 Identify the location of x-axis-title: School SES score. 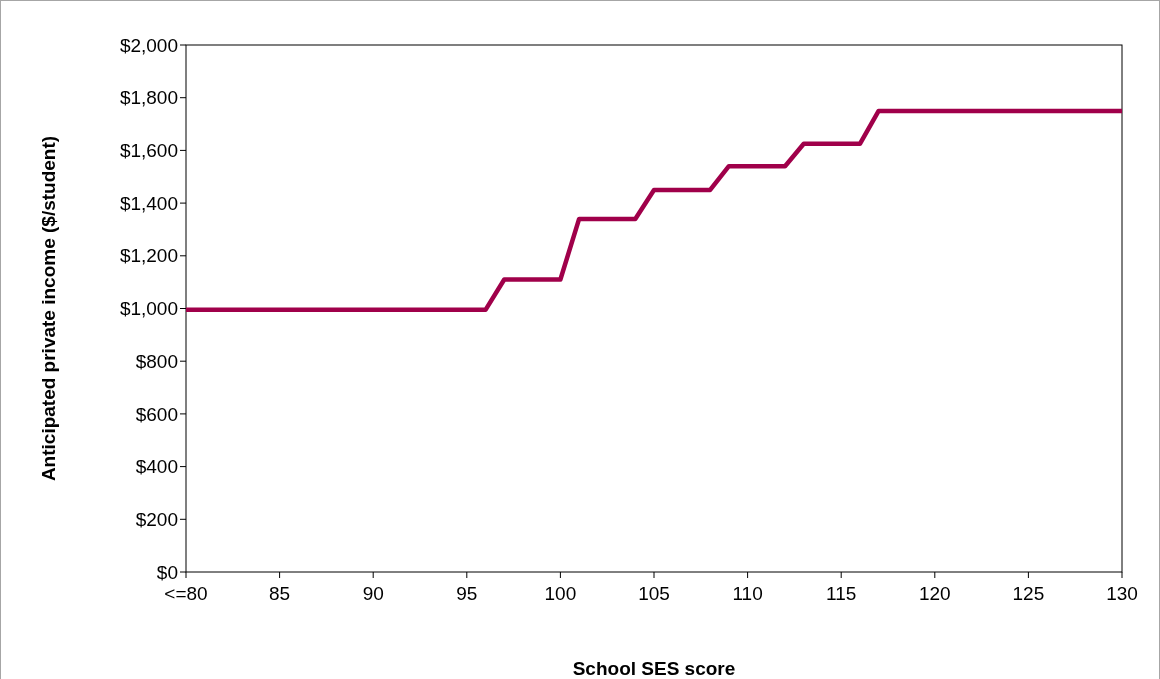
(654, 668).